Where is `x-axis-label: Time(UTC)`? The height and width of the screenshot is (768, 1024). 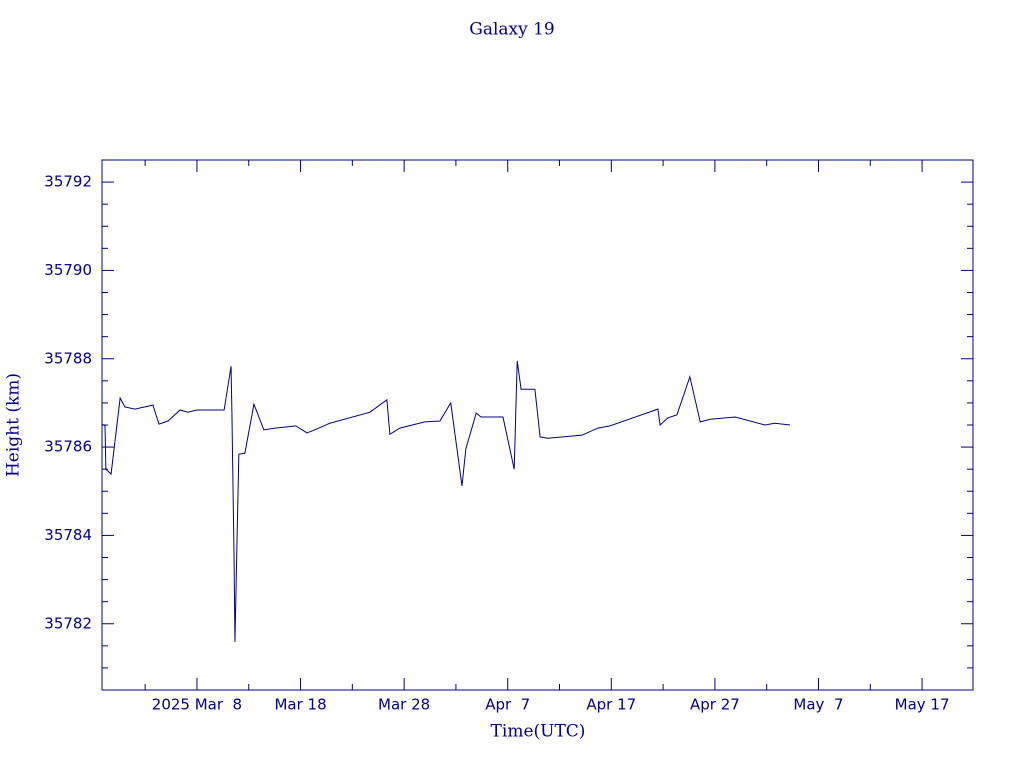 x-axis-label: Time(UTC) is located at coordinates (538, 732).